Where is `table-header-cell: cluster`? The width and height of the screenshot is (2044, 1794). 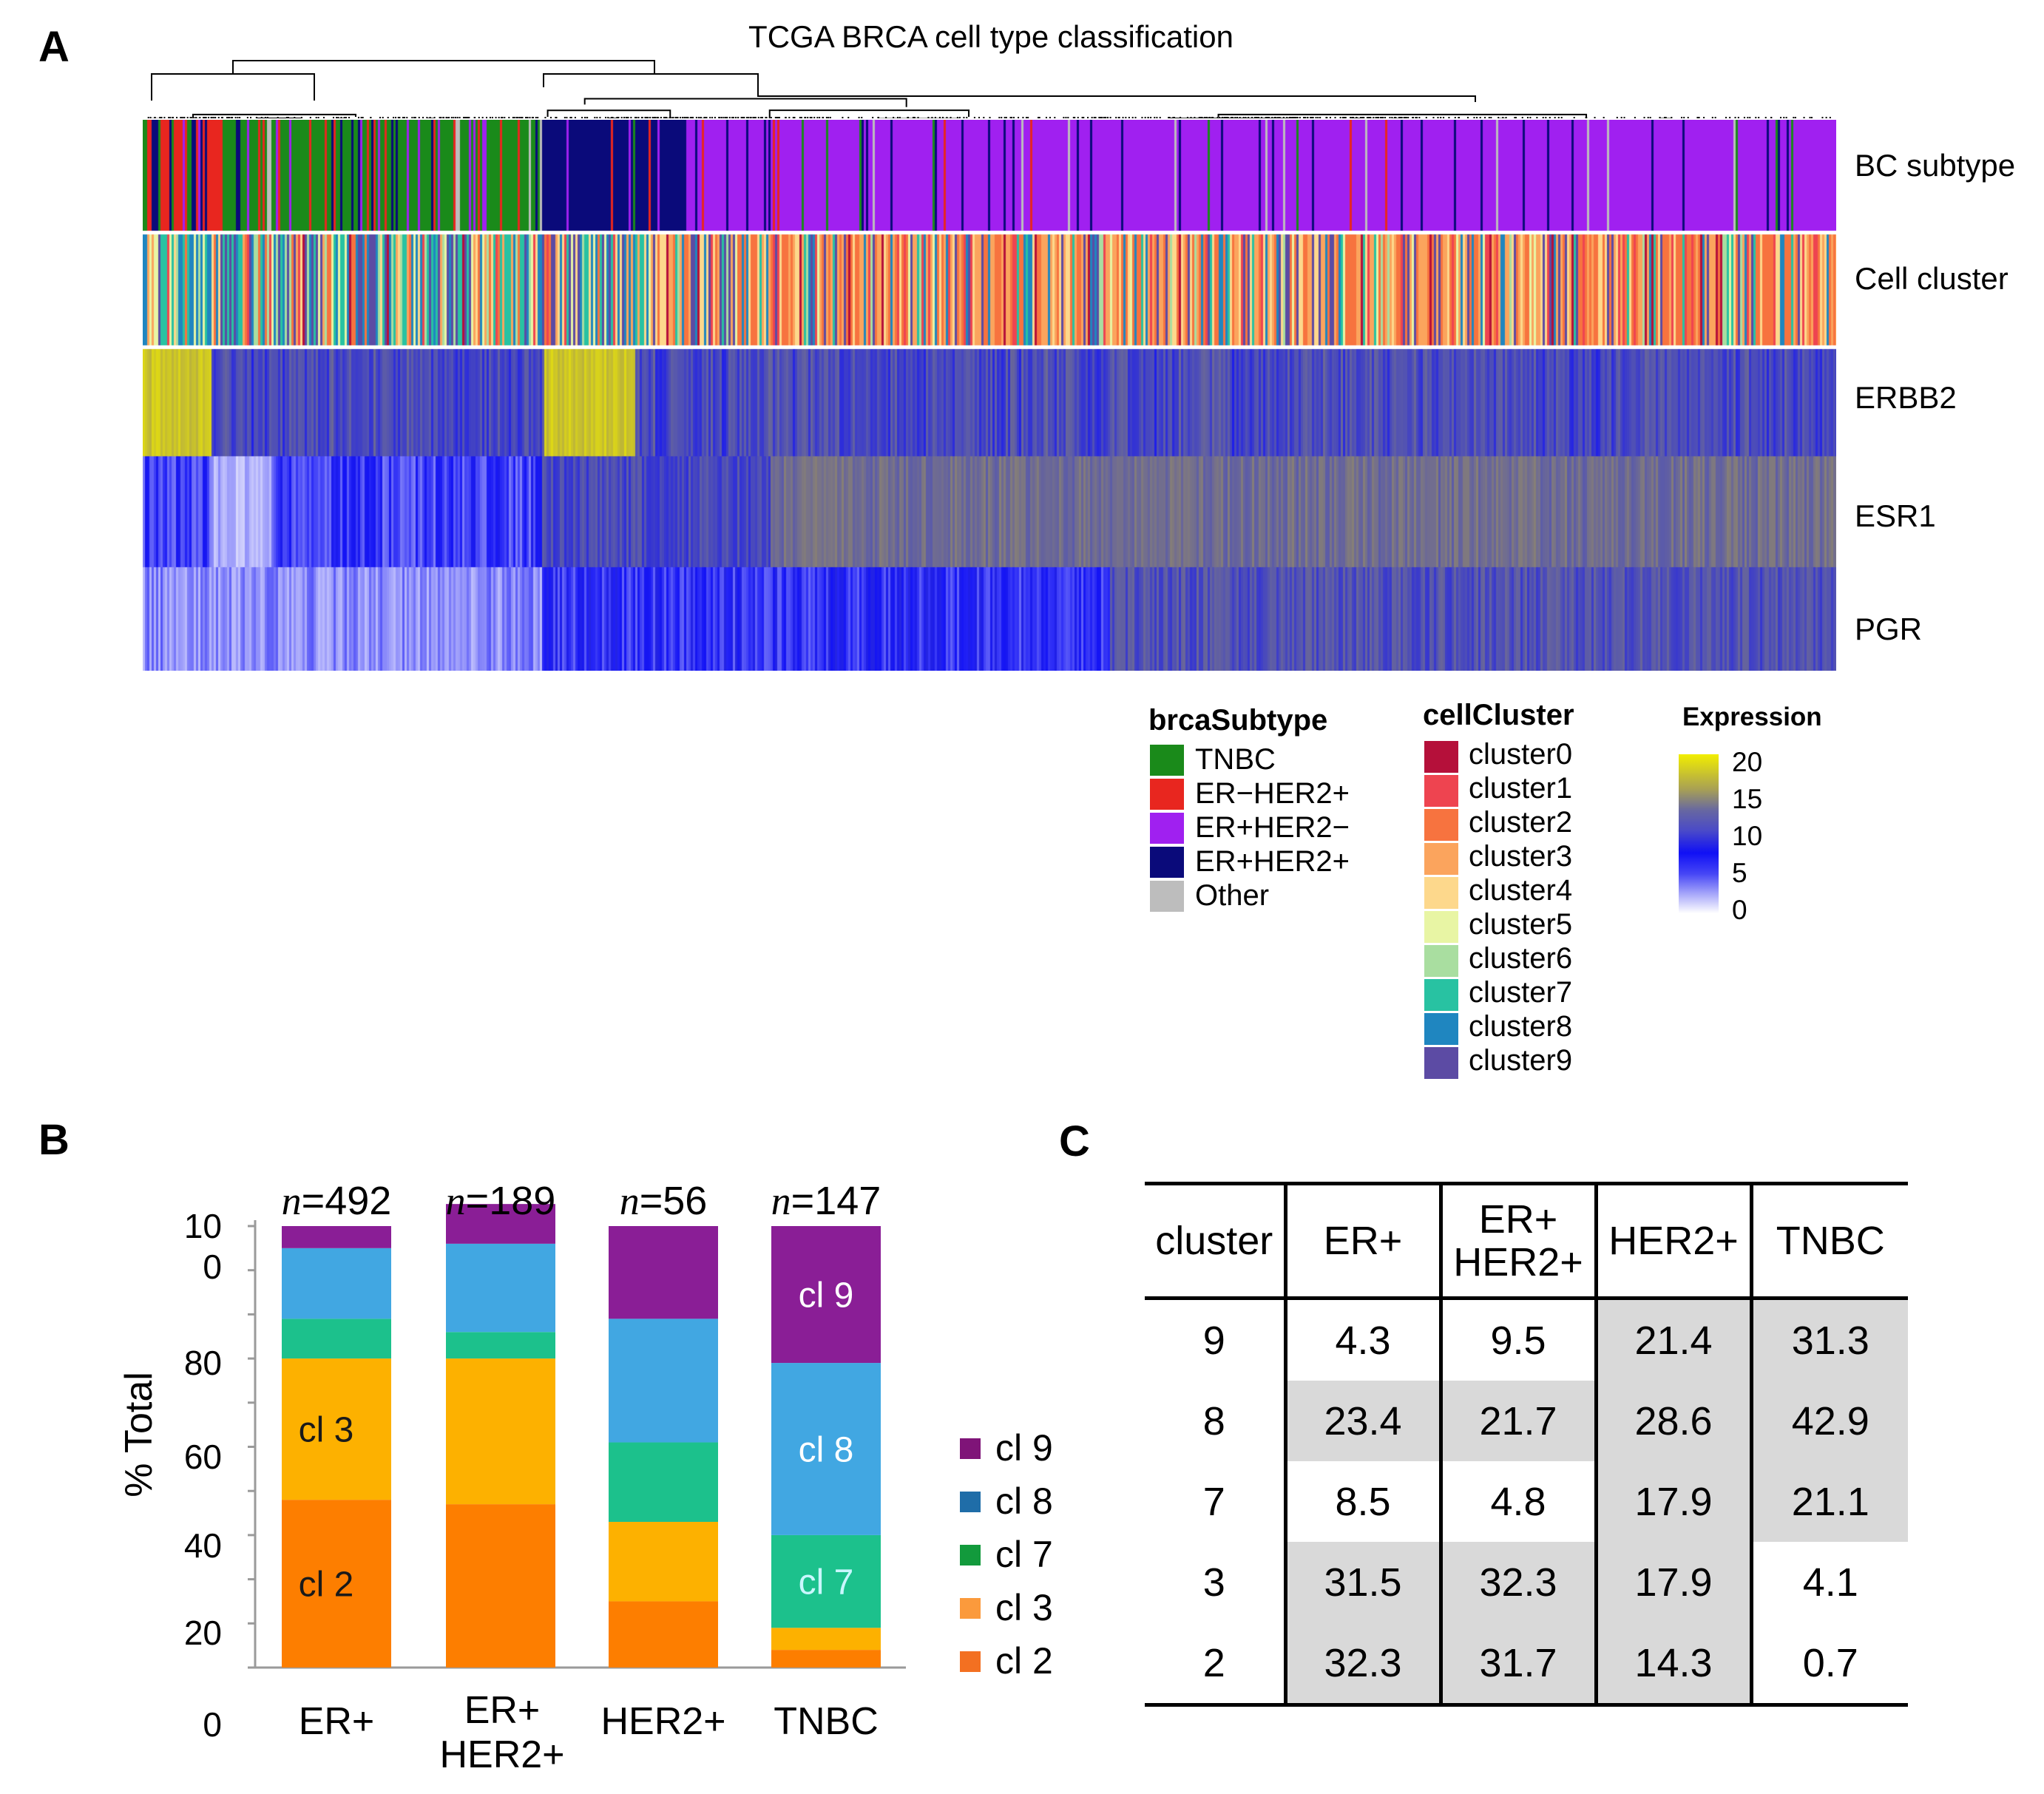
table-header-cell: cluster is located at coordinates (1215, 1241).